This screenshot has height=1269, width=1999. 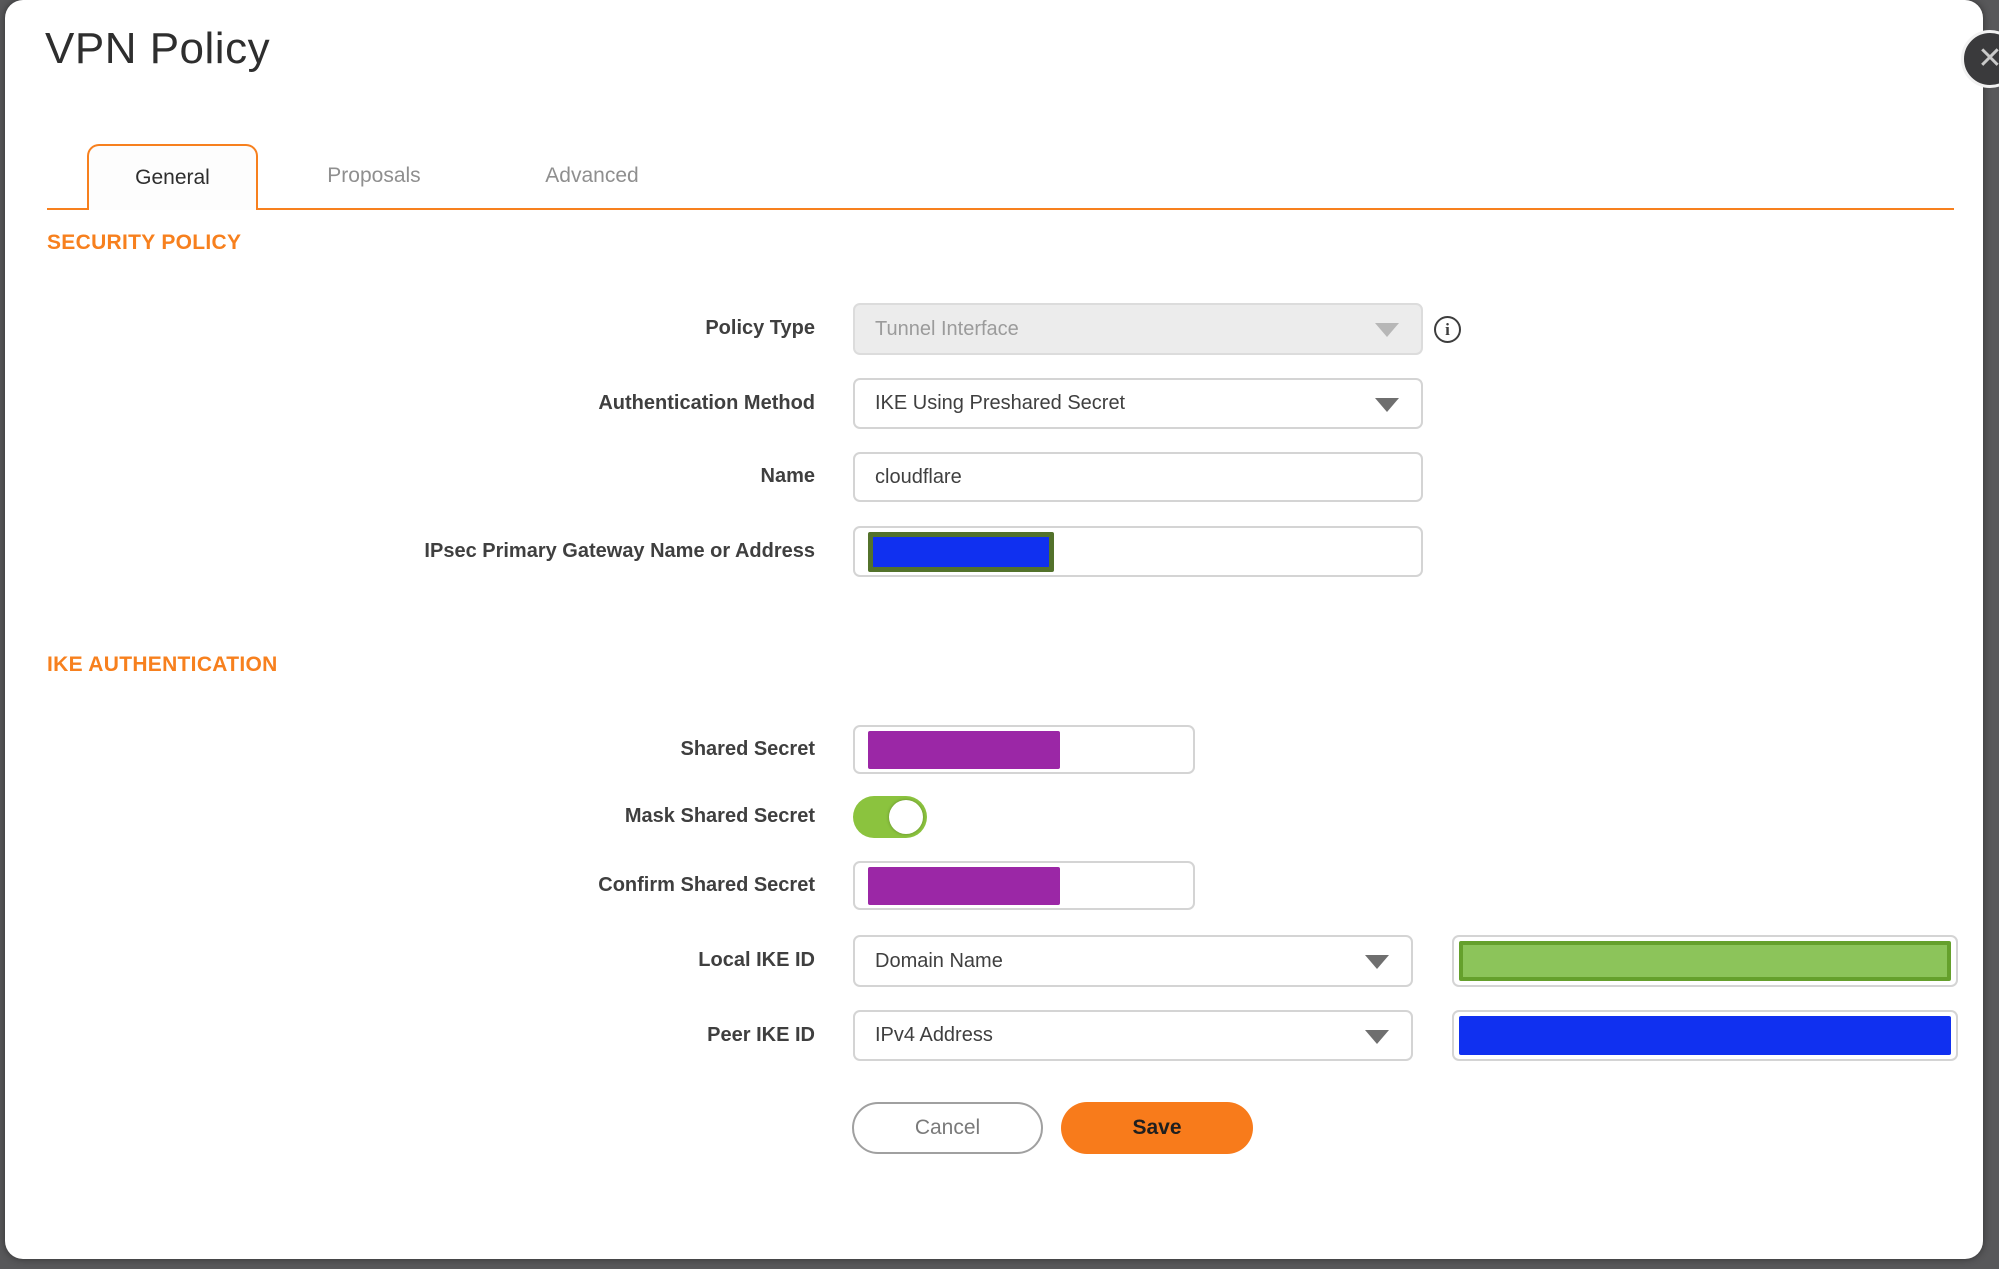 I want to click on peer-ike-id-redacted-value, so click(x=1705, y=1035).